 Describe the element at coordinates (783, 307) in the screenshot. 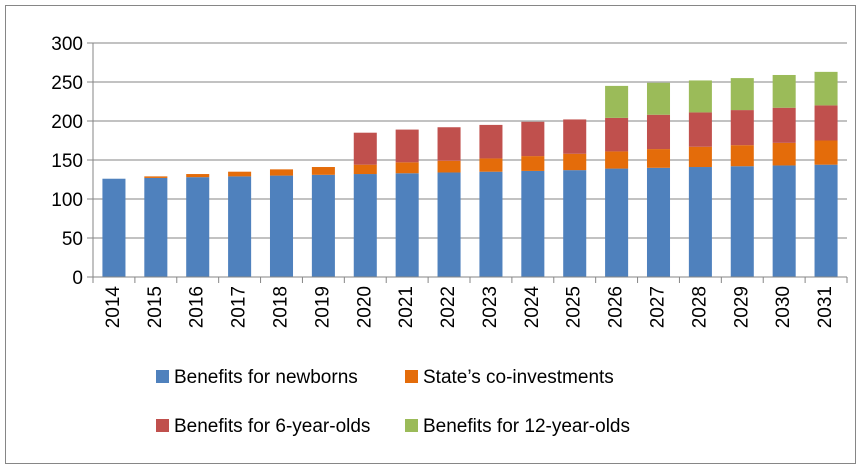

I see `x-tick-label: 2030` at that location.